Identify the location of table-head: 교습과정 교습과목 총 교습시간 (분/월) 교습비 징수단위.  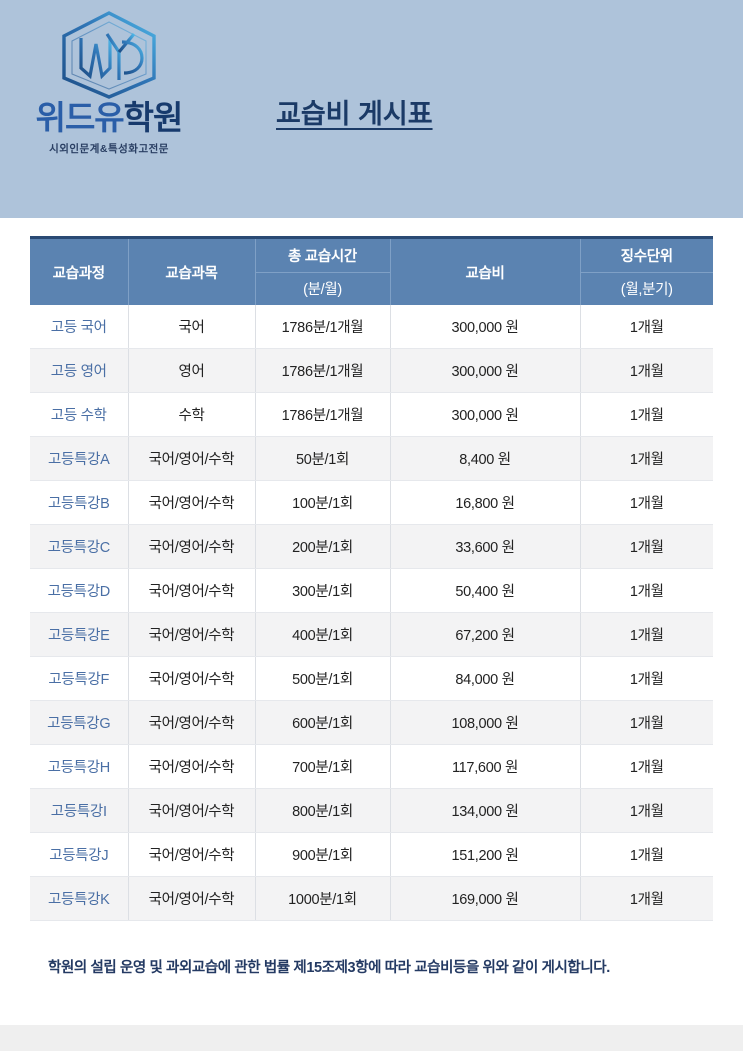
(371, 271).